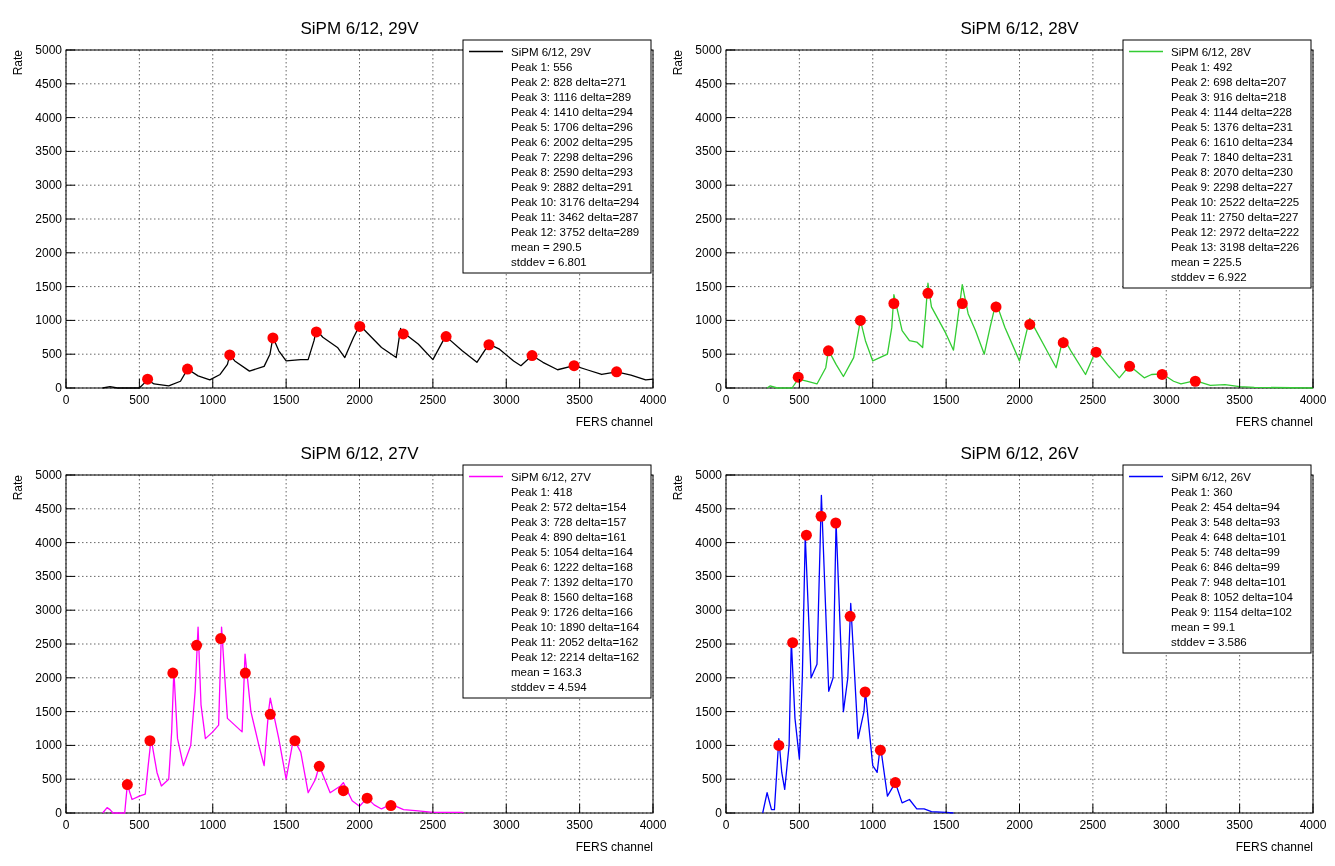 The width and height of the screenshot is (1335, 866). Describe the element at coordinates (1229, 536) in the screenshot. I see `annotation: Peak 4: 648 delta=101` at that location.